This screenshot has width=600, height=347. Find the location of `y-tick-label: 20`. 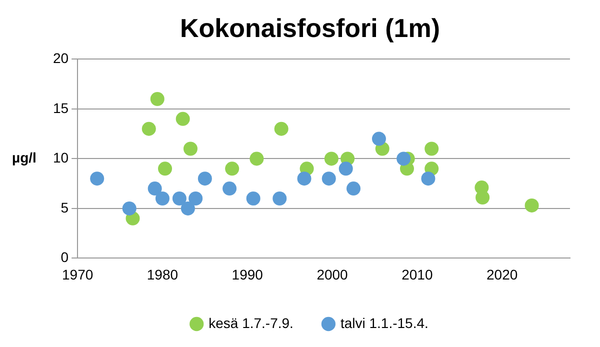

y-tick-label: 20 is located at coordinates (60, 58).